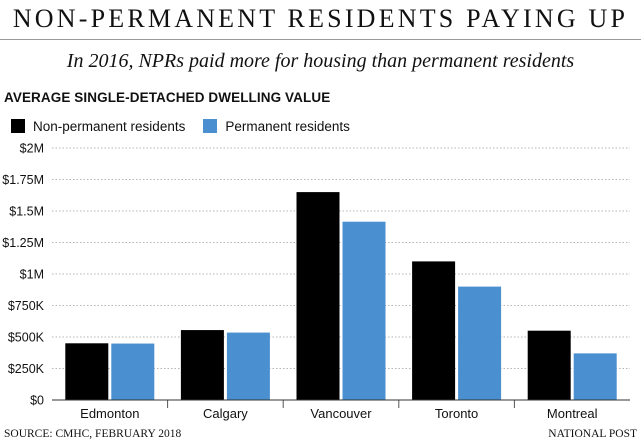 Image resolution: width=641 pixels, height=447 pixels. Describe the element at coordinates (320, 18) in the screenshot. I see `chart-title: NON-PERMANENT RESIDENTS PAYING UP` at that location.